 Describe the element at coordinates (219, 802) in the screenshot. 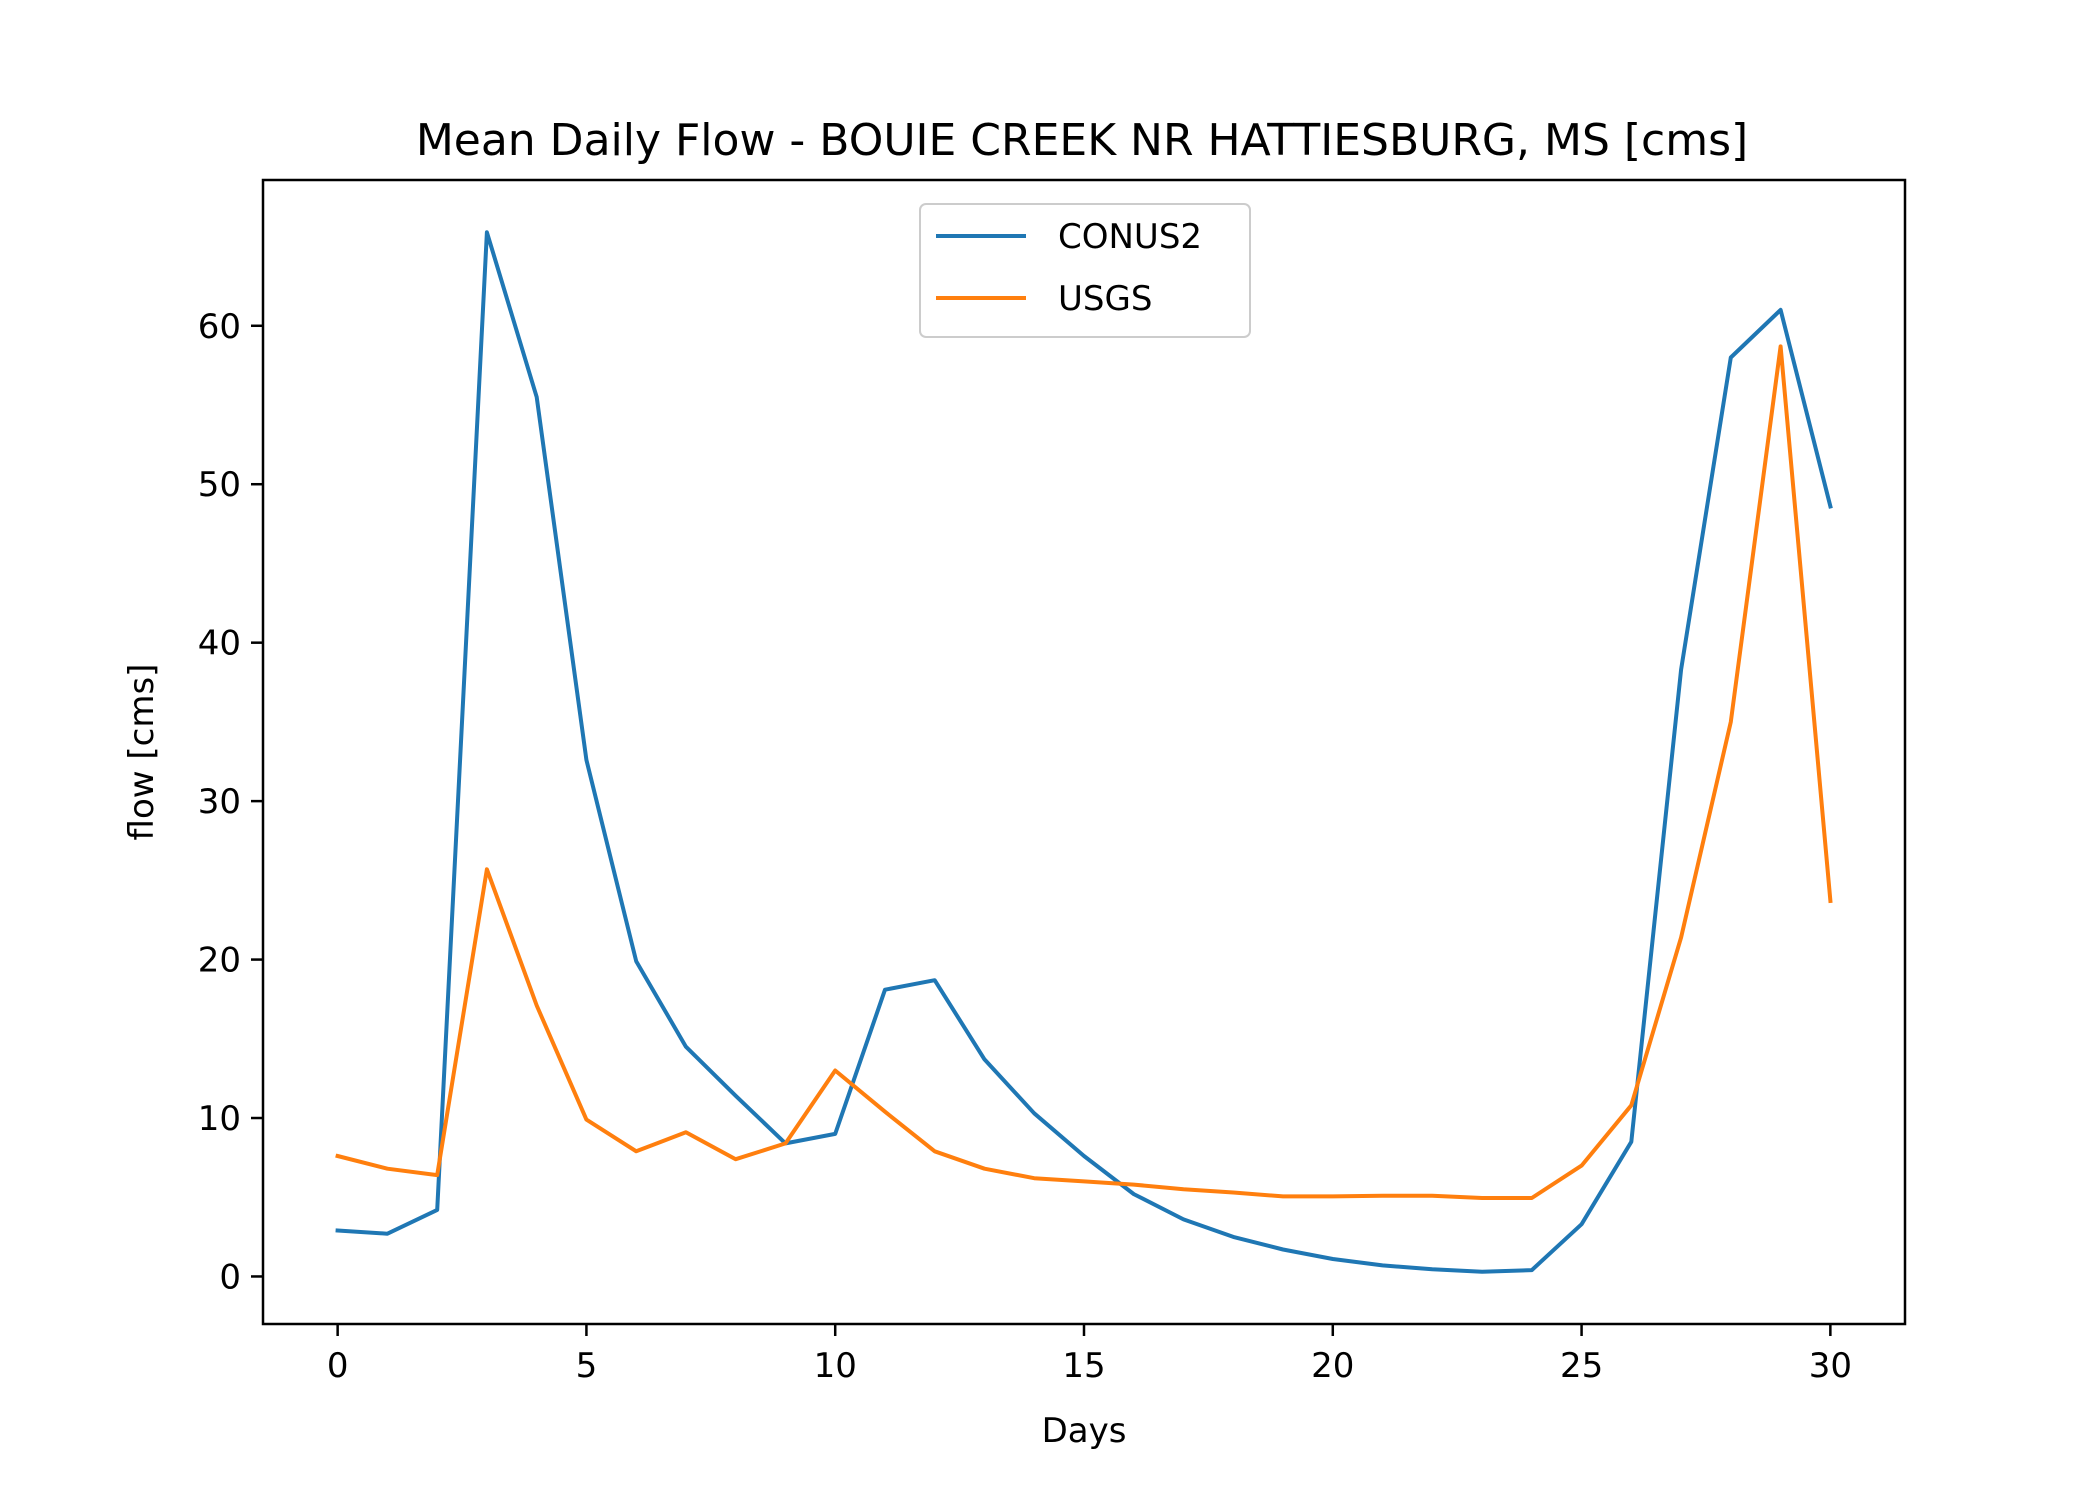

I see `y-tick-label: 30` at that location.